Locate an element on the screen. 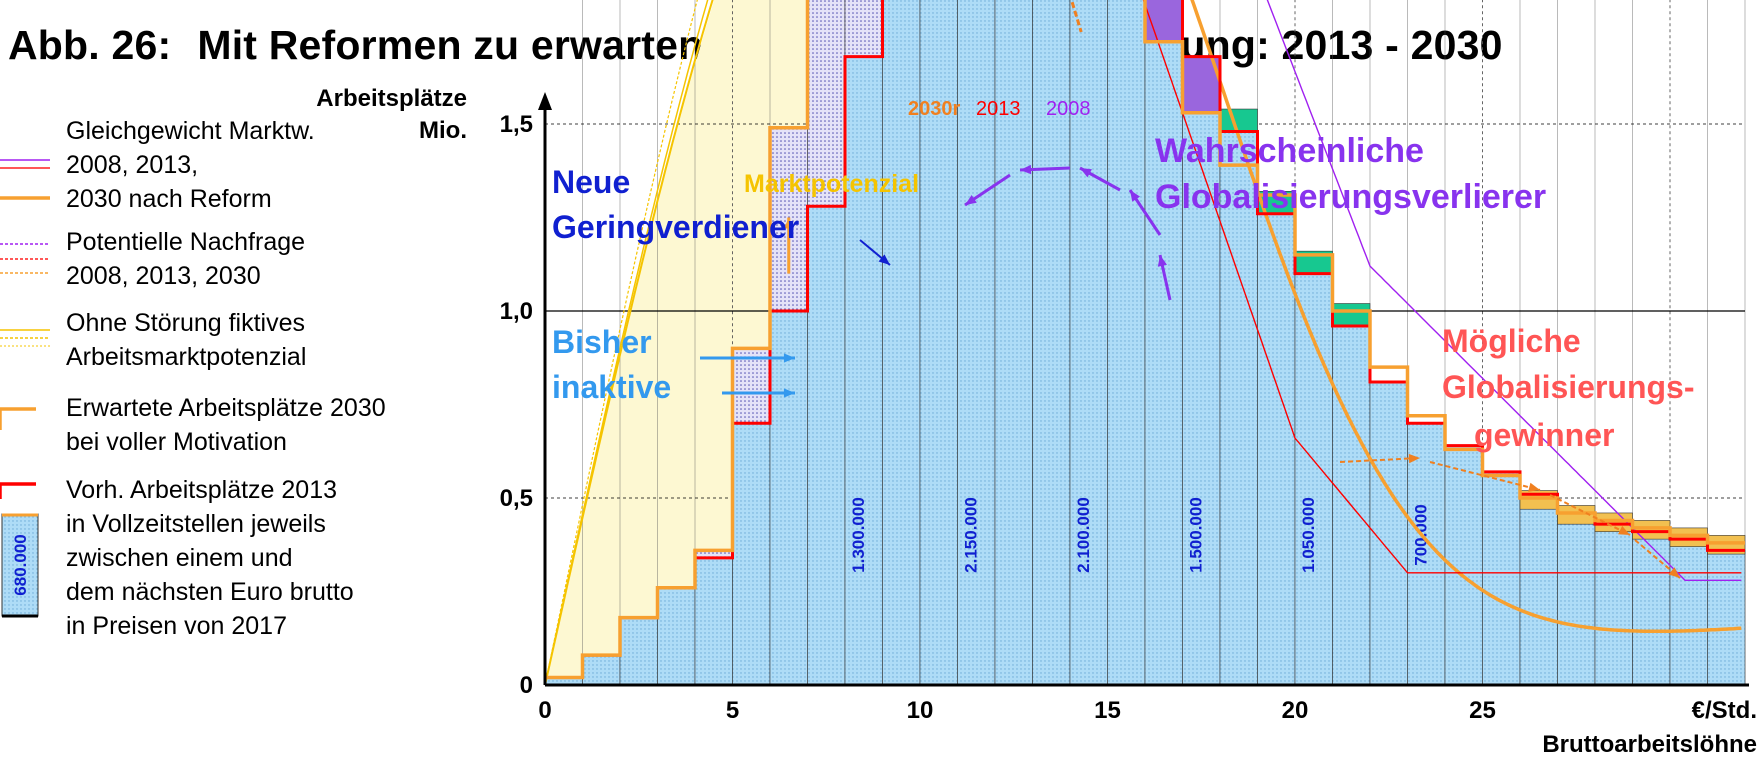  x-axis-label: Bruttoarbeitslöhne is located at coordinates (1649, 744).